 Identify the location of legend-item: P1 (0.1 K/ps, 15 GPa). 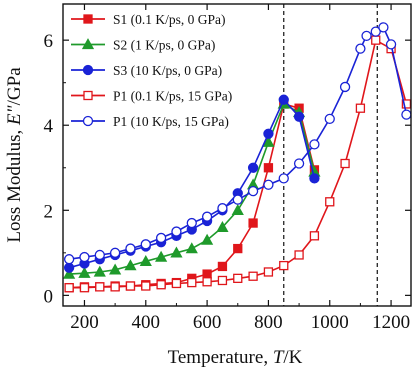
(151, 96).